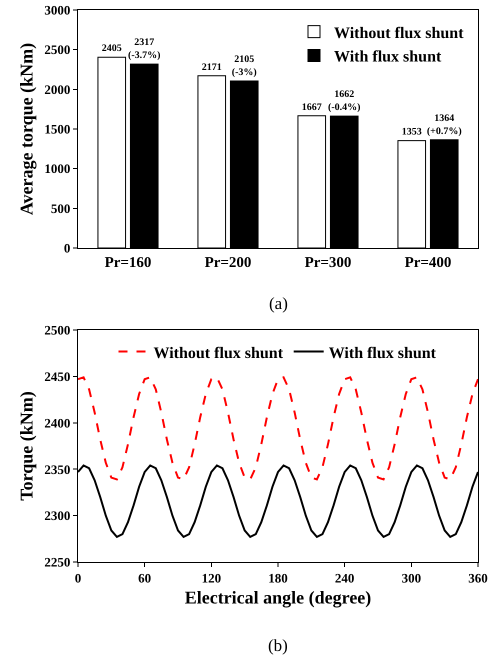 The image size is (492, 662). What do you see at coordinates (57, 469) in the screenshot?
I see `y-tick-label: 2350` at bounding box center [57, 469].